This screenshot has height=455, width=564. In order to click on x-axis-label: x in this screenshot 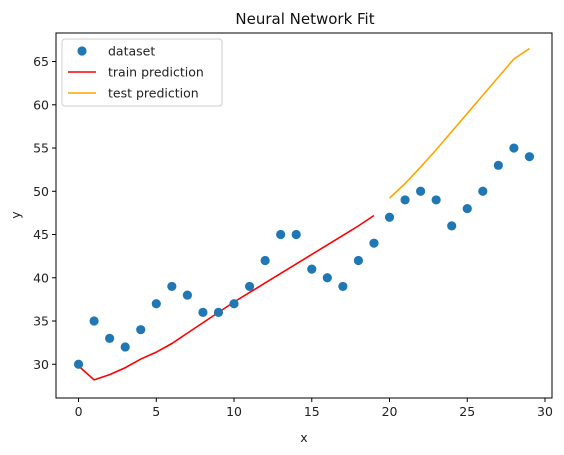, I will do `click(303, 437)`.